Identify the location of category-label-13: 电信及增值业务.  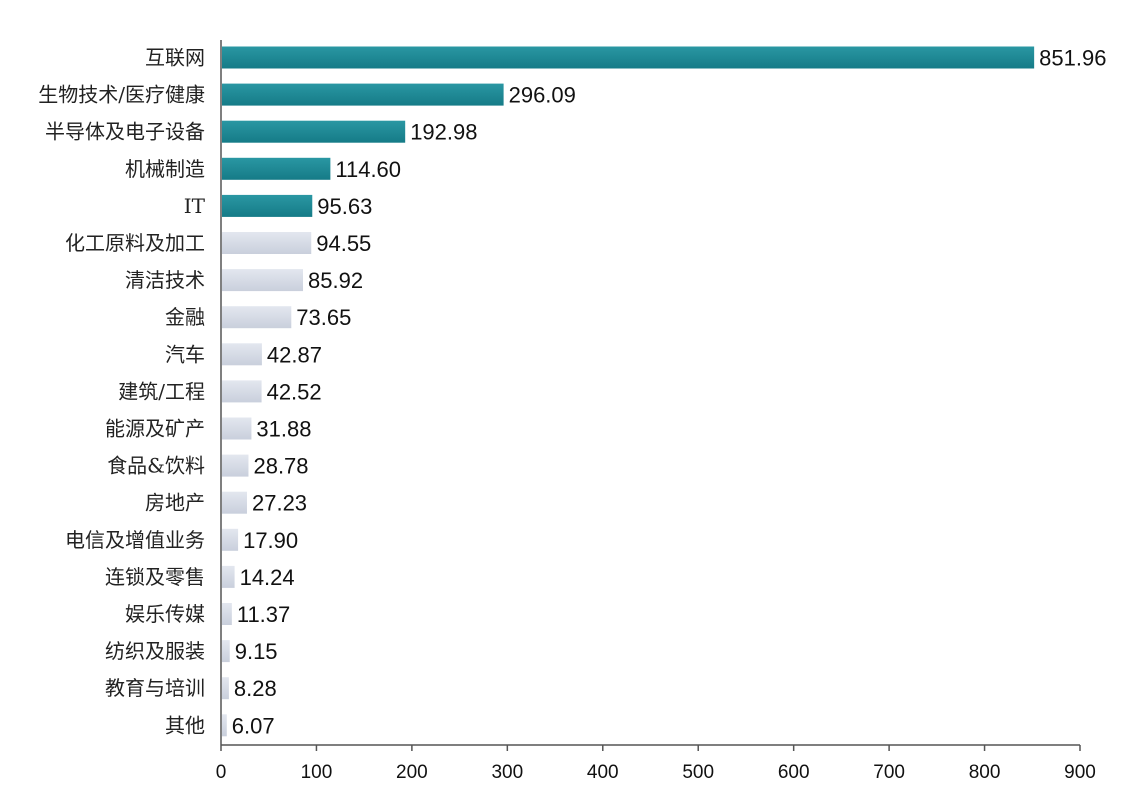
(135, 540).